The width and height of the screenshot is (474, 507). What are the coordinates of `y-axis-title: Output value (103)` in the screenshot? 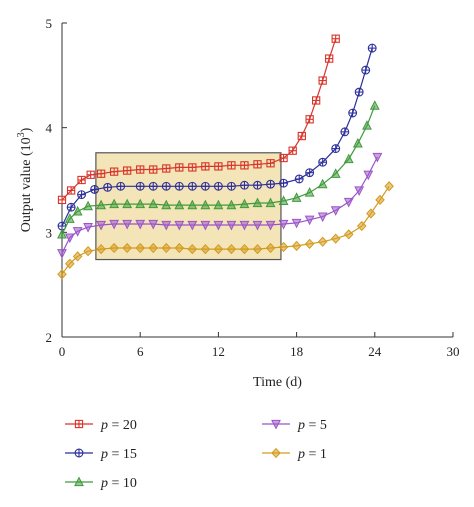 It's located at (25, 179).